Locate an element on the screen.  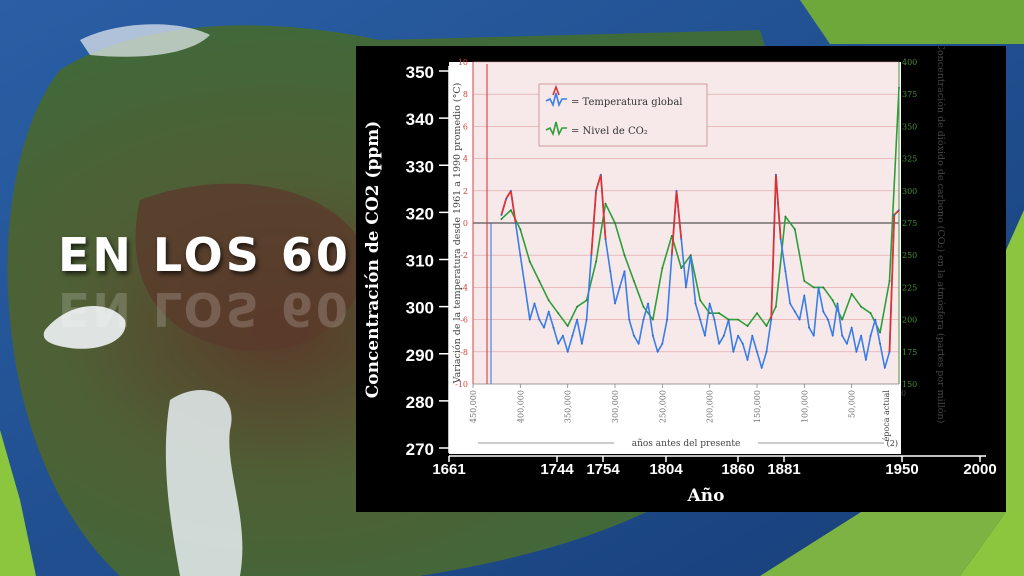
legend-swatch-peak is located at coordinates (556, 90).